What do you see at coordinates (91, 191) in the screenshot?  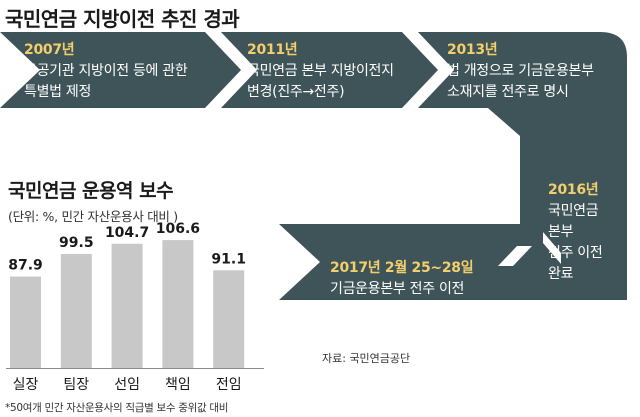 I see `chart-title: 국민연금 운용역 보수` at bounding box center [91, 191].